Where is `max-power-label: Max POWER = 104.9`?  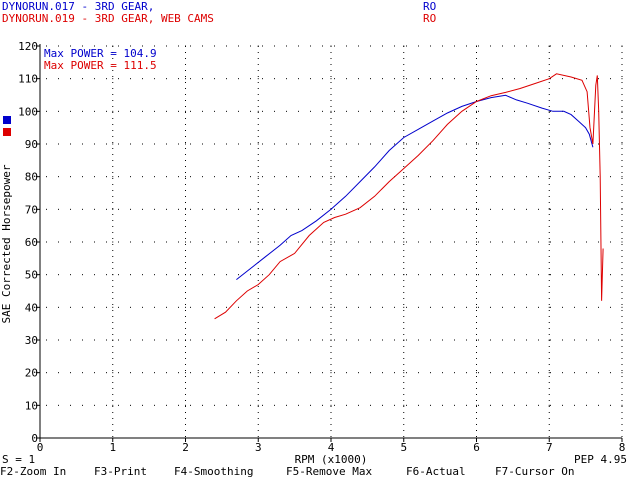 max-power-label: Max POWER = 104.9 is located at coordinates (100, 53).